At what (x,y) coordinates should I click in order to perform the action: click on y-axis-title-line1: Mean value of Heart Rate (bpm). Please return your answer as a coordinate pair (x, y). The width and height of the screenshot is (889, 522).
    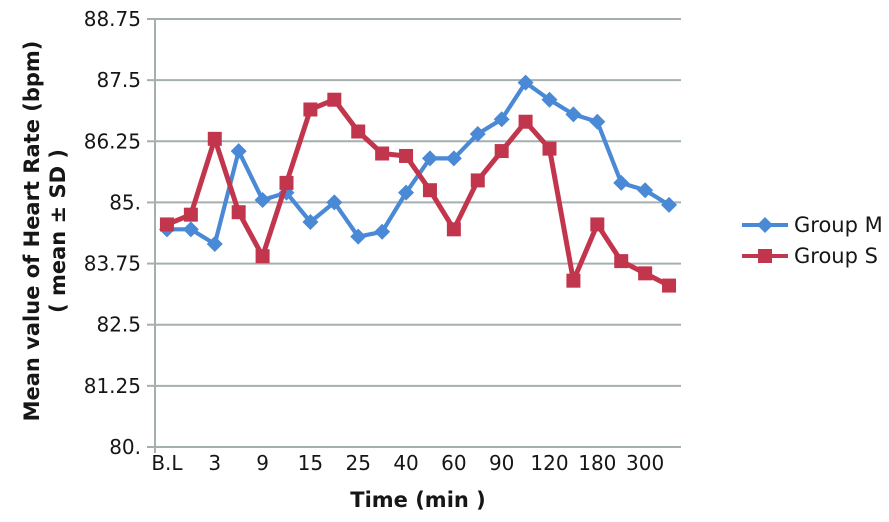
    Looking at the image, I should click on (32, 231).